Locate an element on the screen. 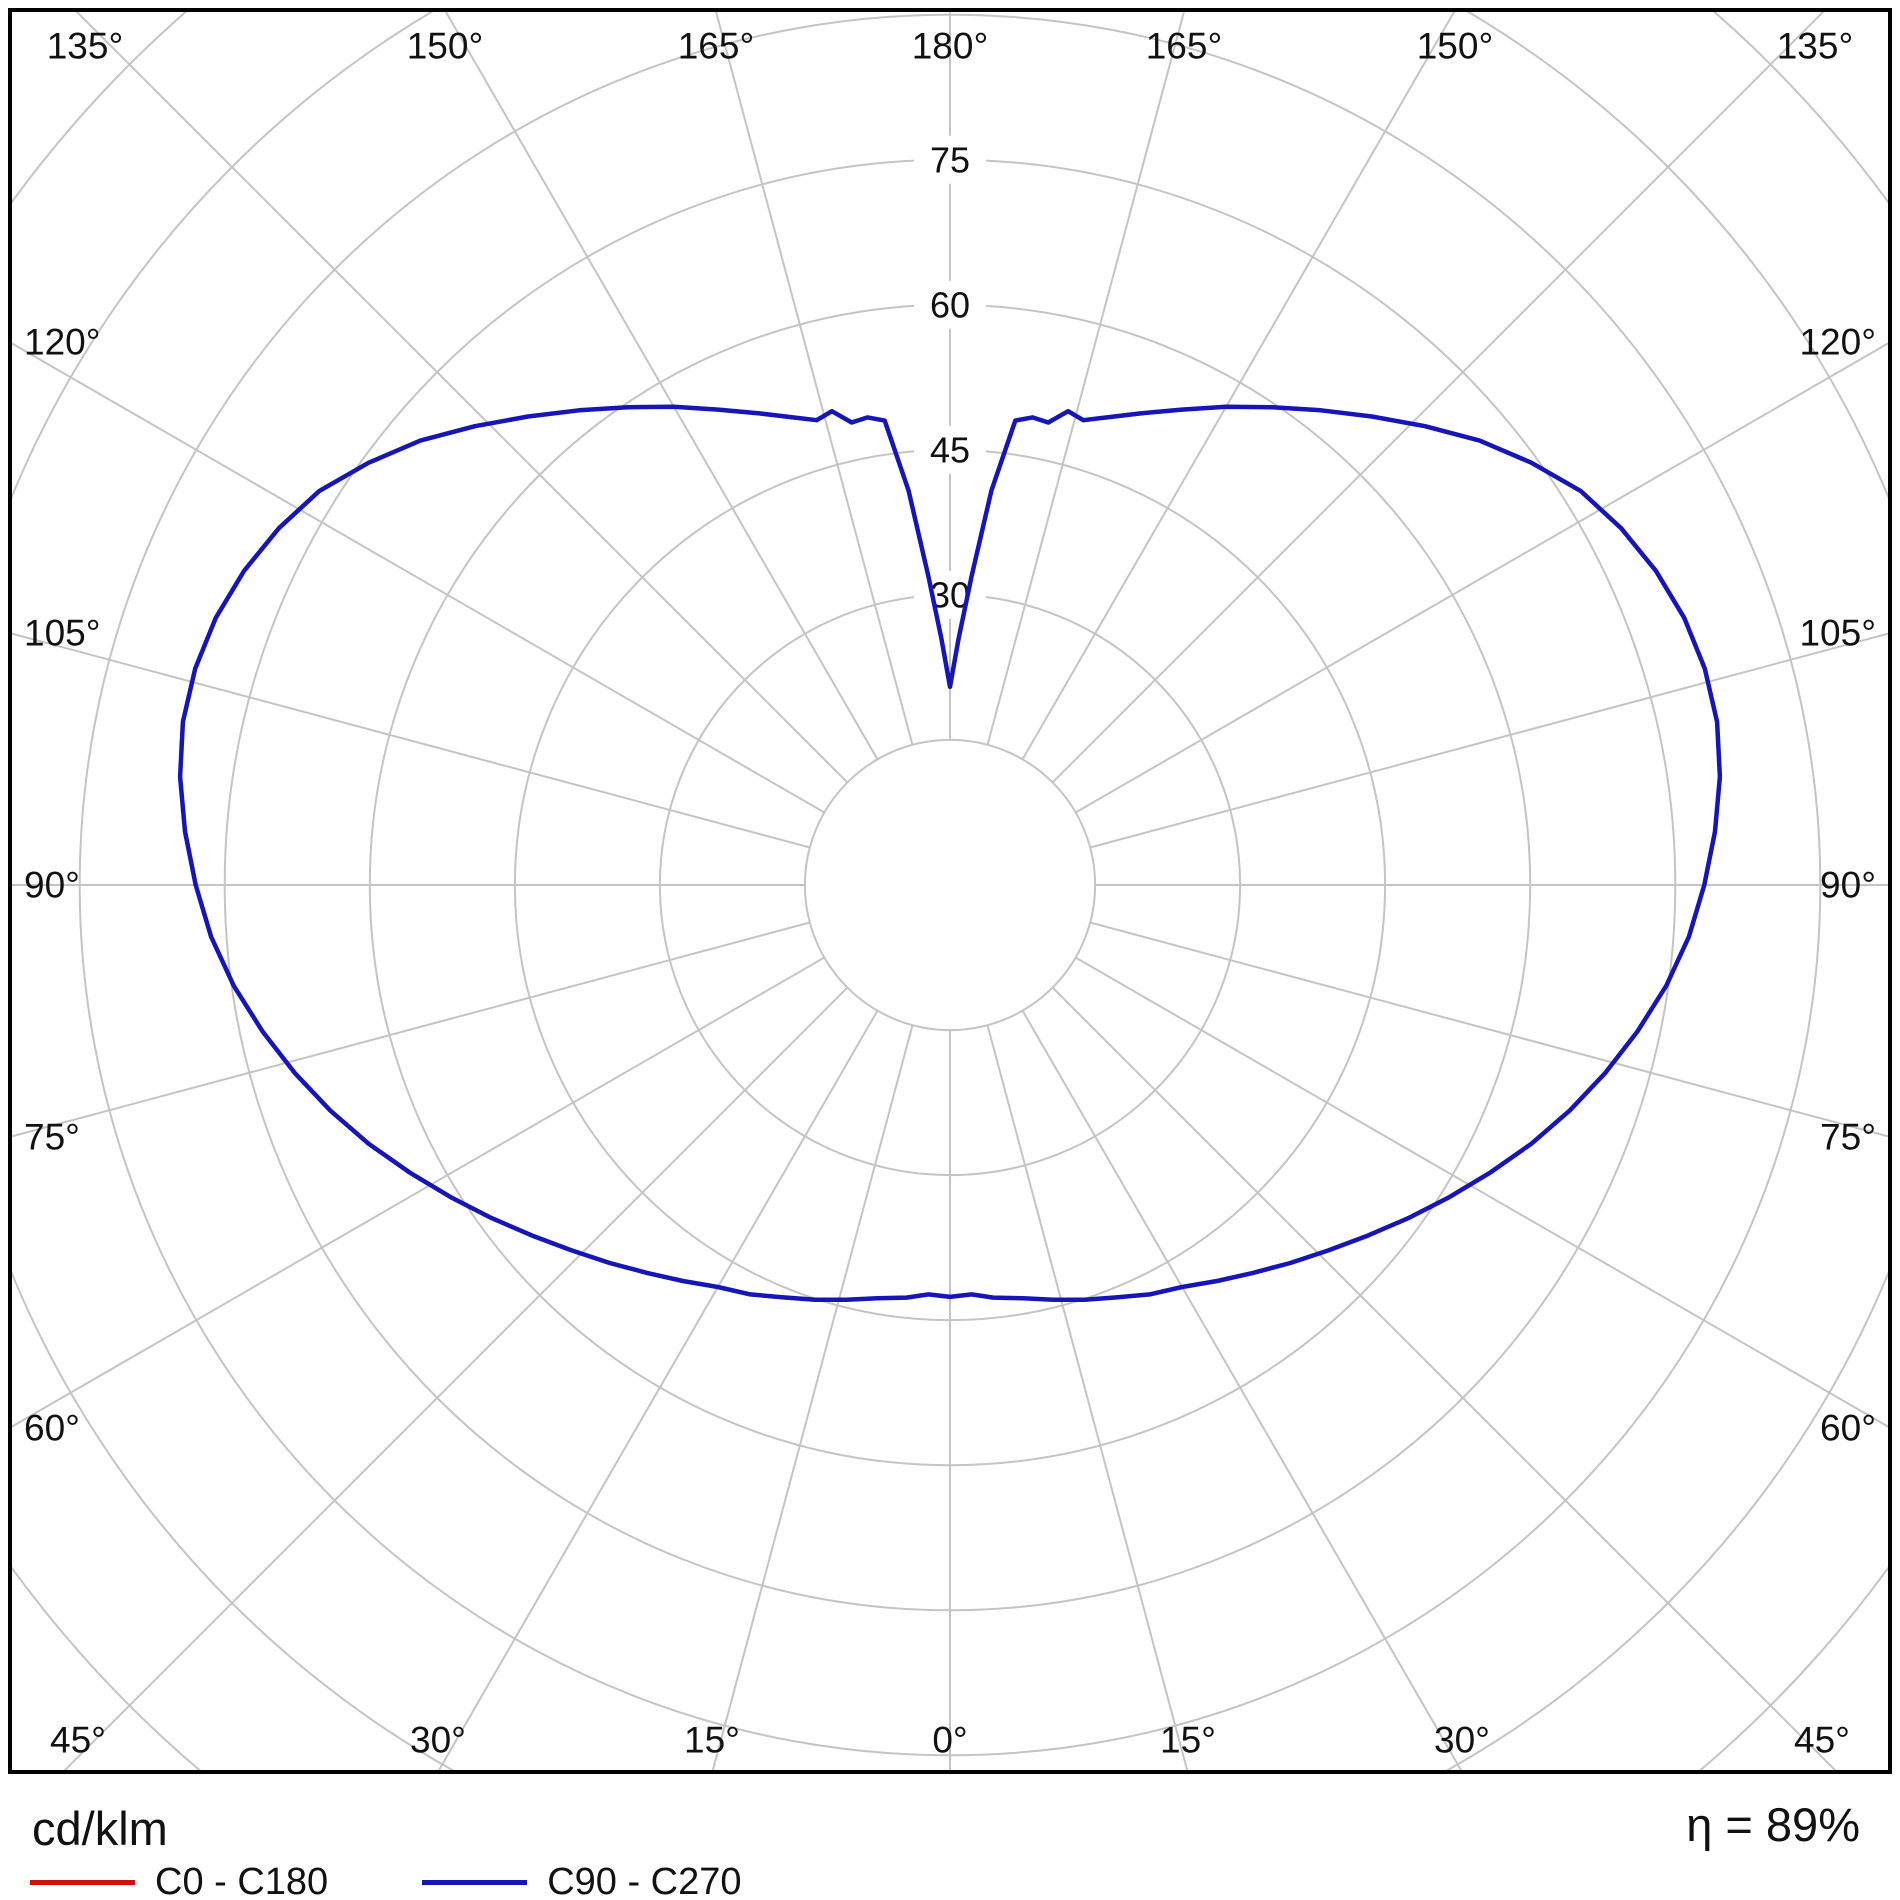 The width and height of the screenshot is (1900, 1900). c90-c270-swatch is located at coordinates (475, 1882).